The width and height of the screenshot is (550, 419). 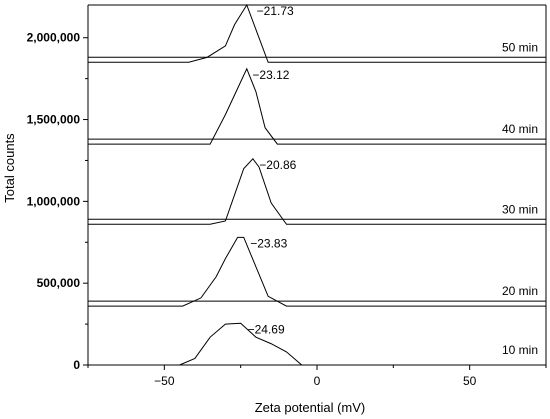 What do you see at coordinates (310, 407) in the screenshot?
I see `x-axis-title: Zeta potential (mV)` at bounding box center [310, 407].